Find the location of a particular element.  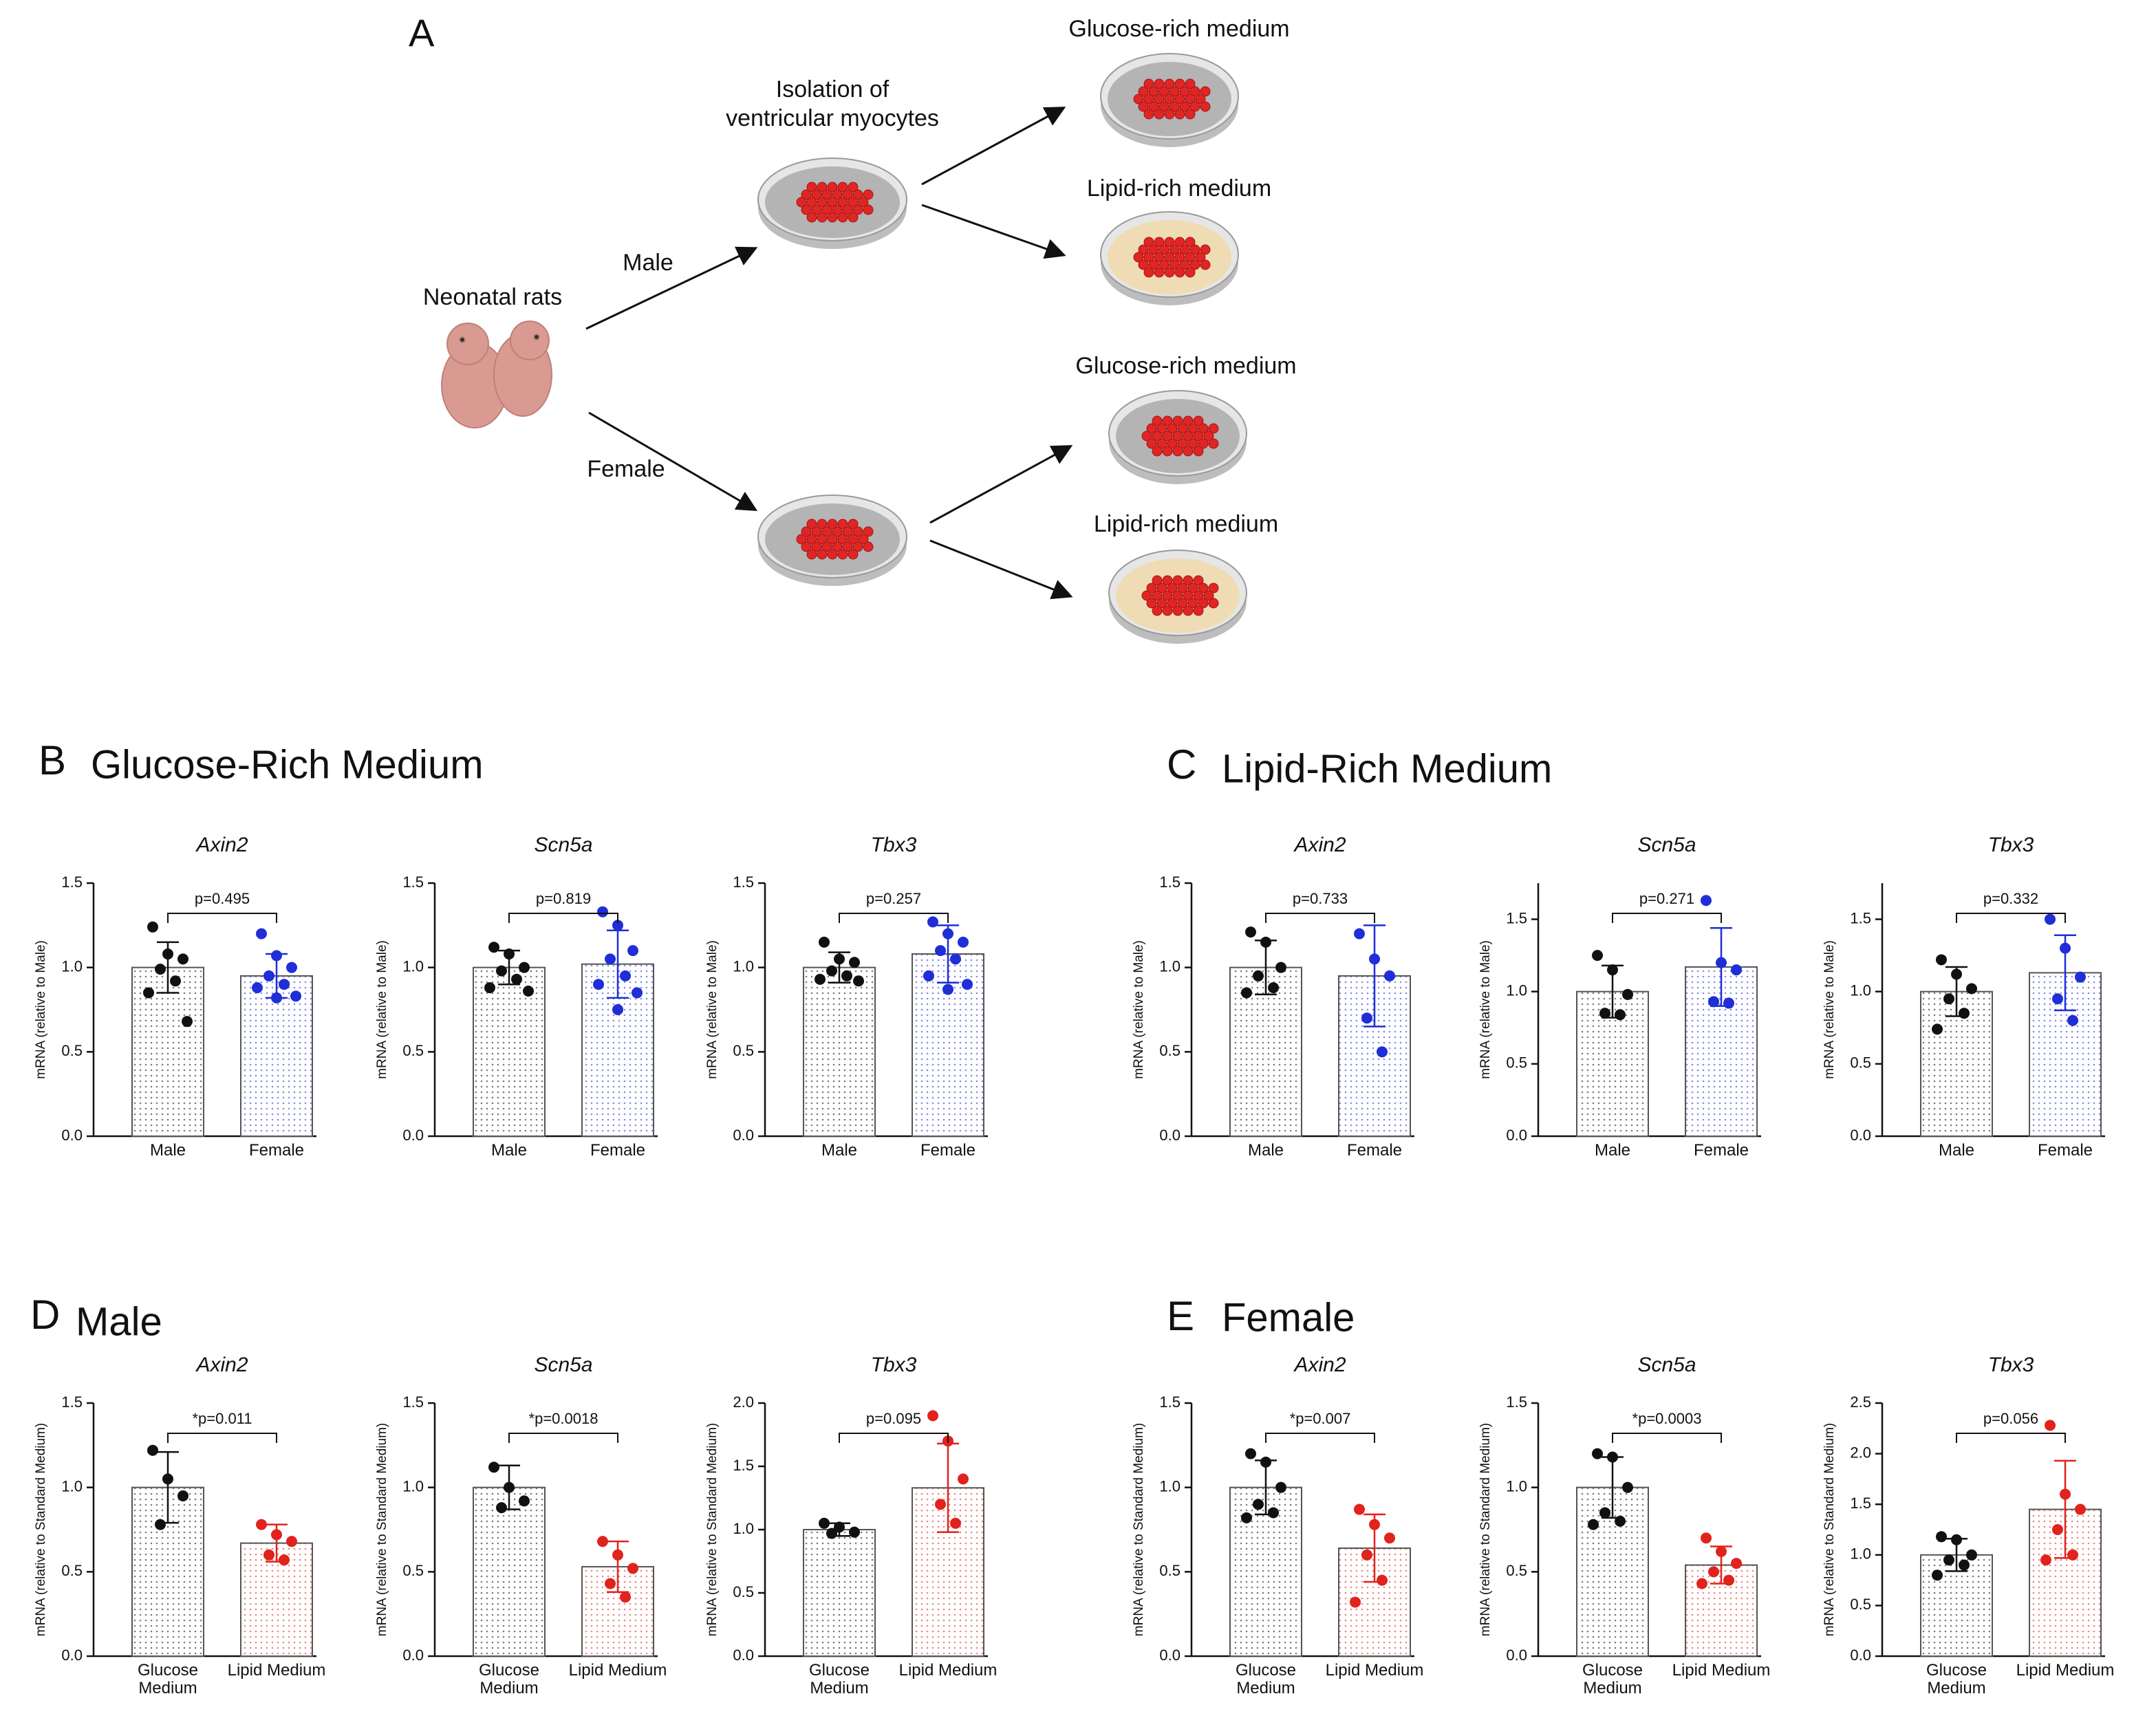

y-tick-label: 0.0 is located at coordinates (1860, 1655).